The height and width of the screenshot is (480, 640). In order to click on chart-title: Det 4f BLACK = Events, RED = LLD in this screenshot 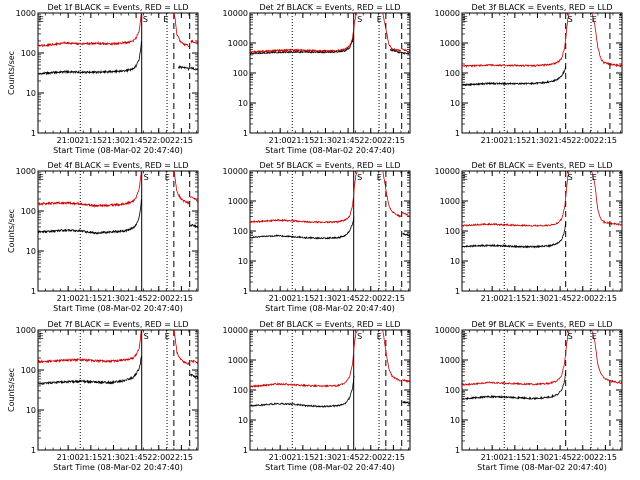, I will do `click(117, 165)`.